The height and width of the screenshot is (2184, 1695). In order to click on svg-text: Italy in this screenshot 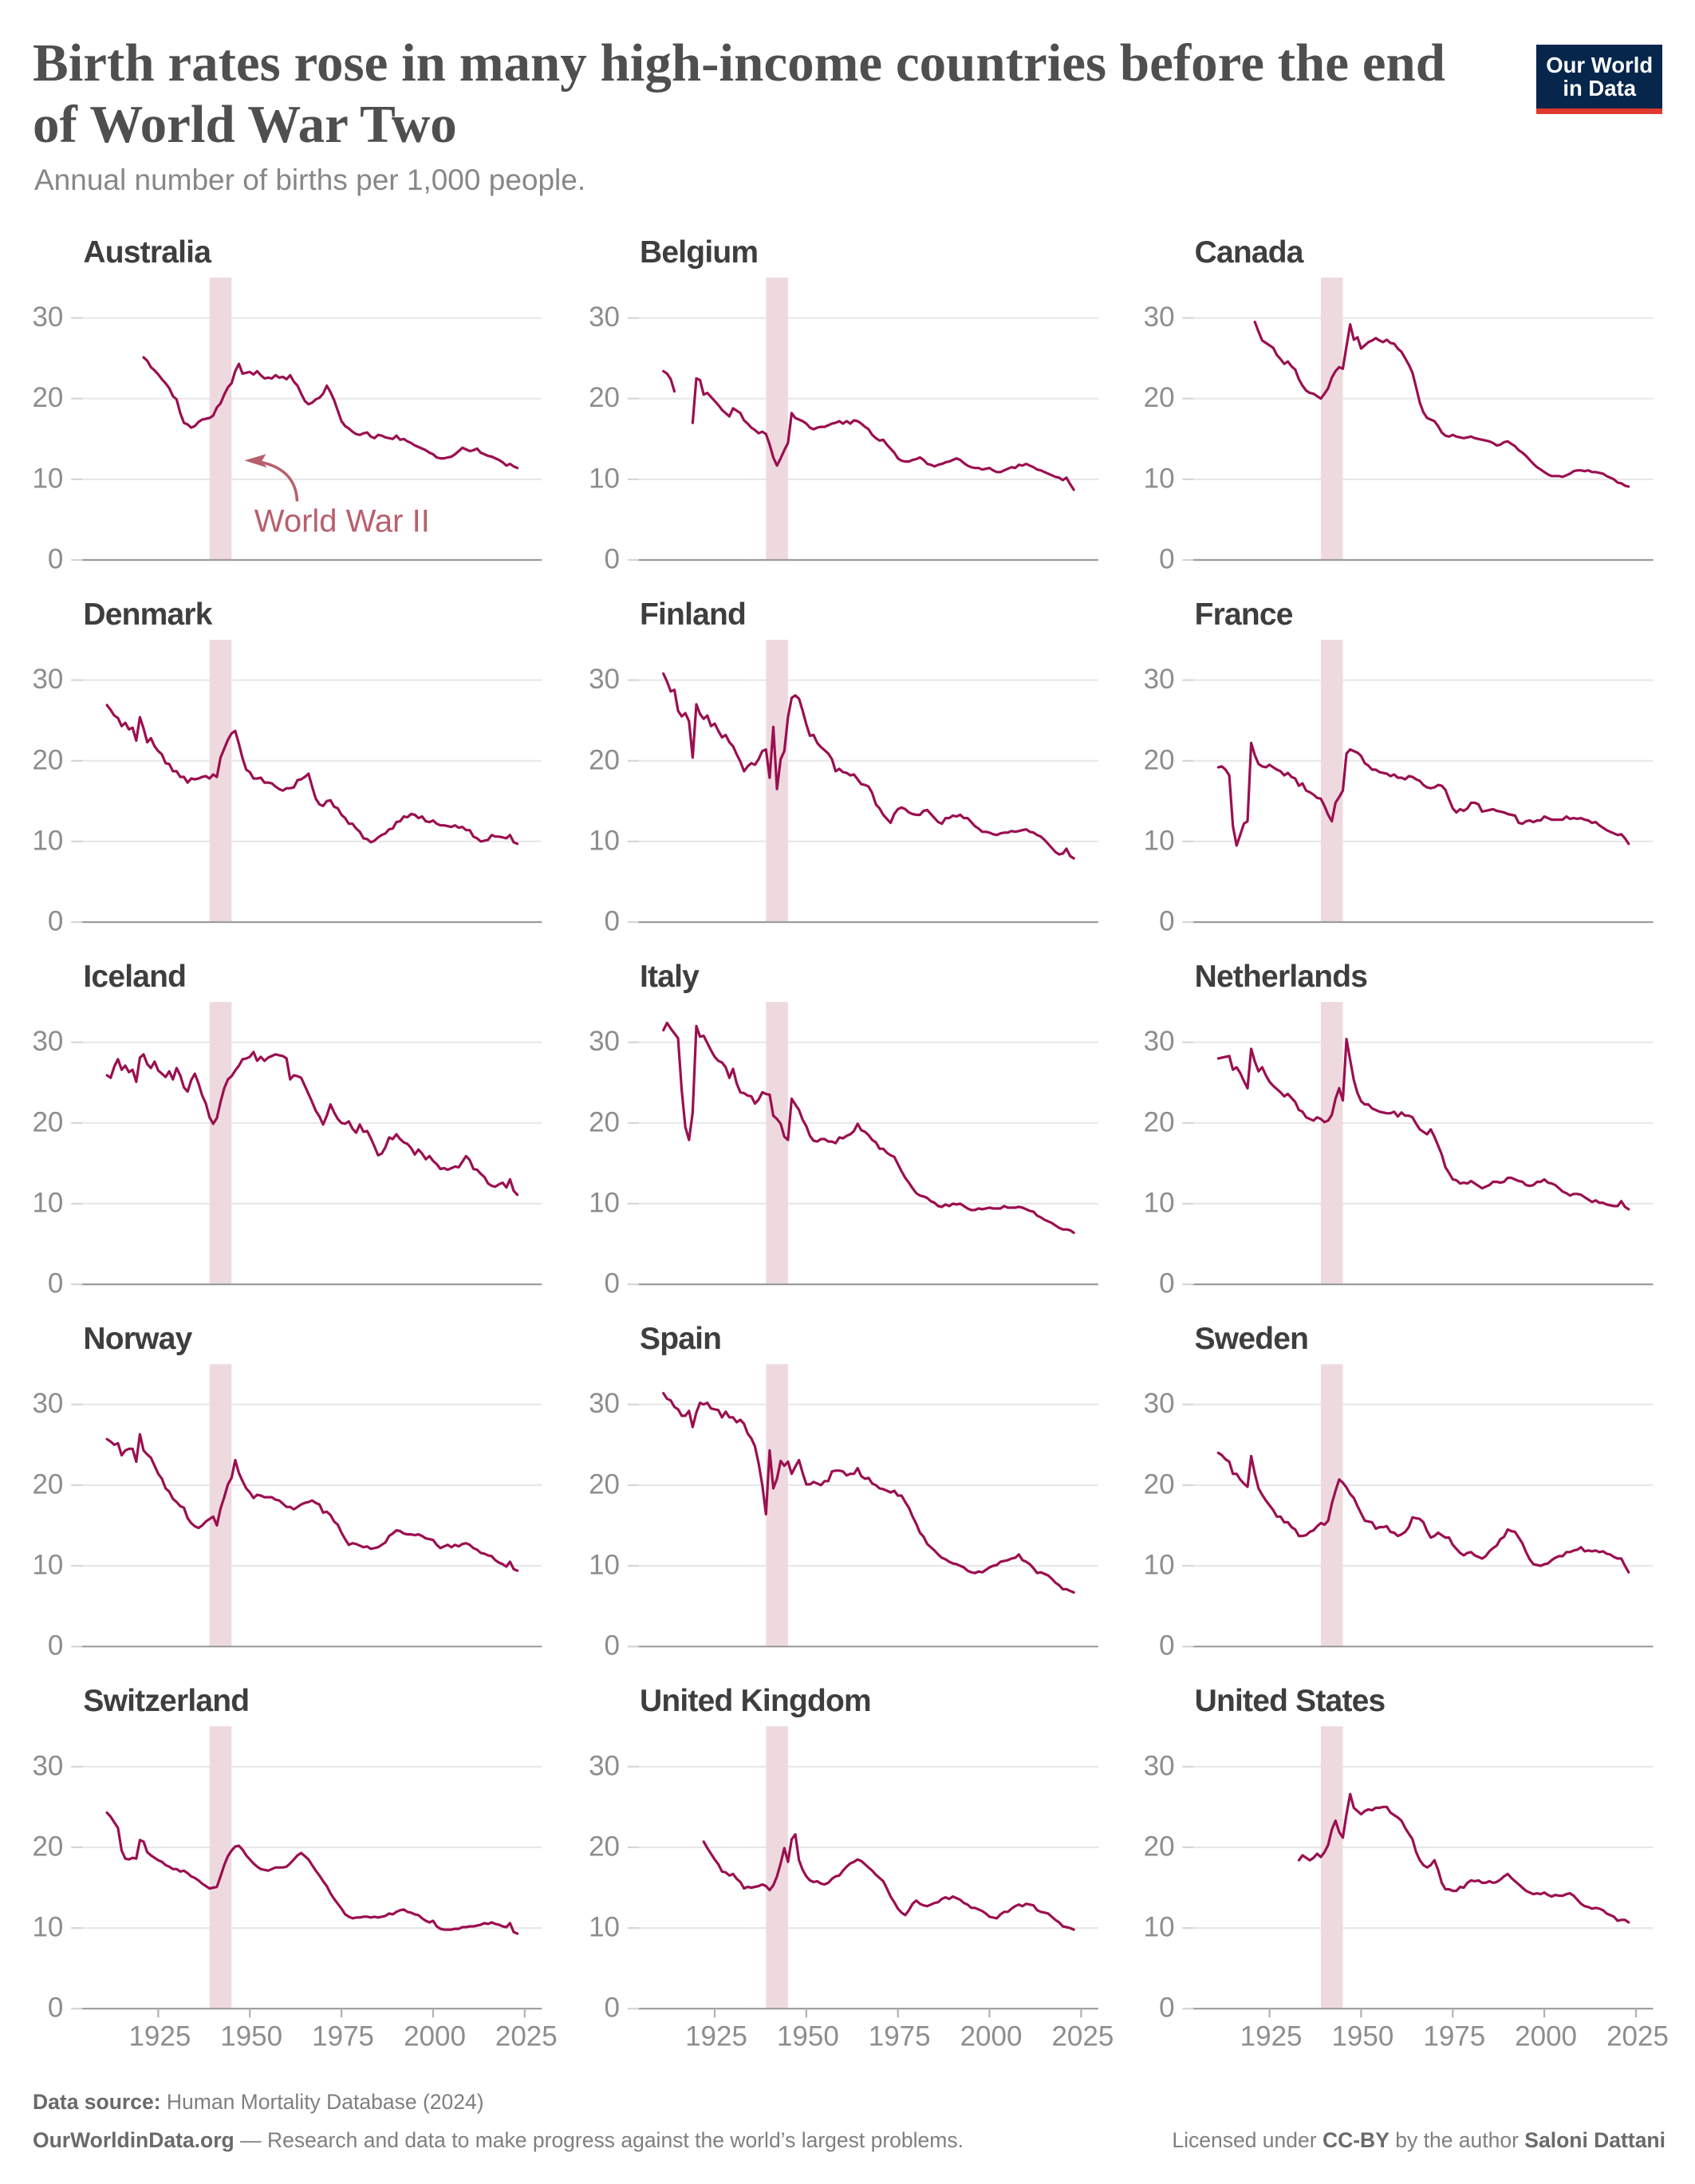, I will do `click(670, 977)`.